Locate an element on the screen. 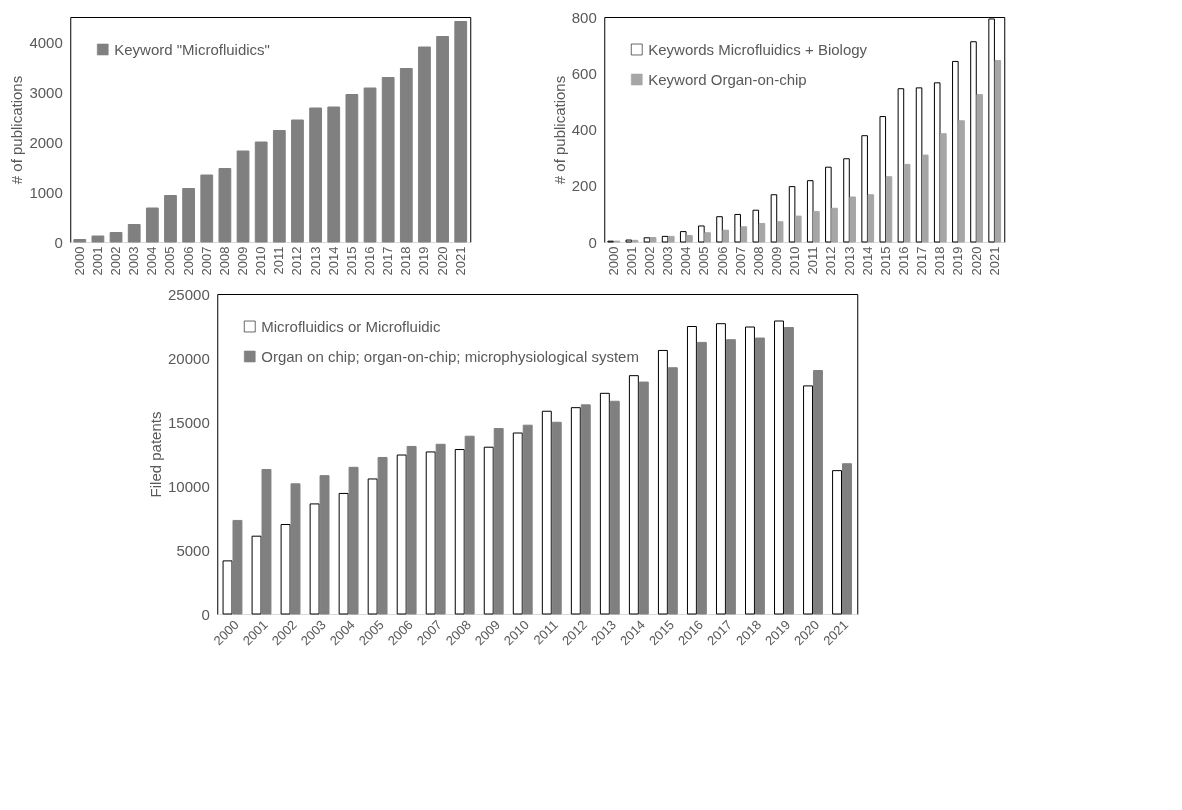  y-axis-title: # of publications is located at coordinates (559, 130).